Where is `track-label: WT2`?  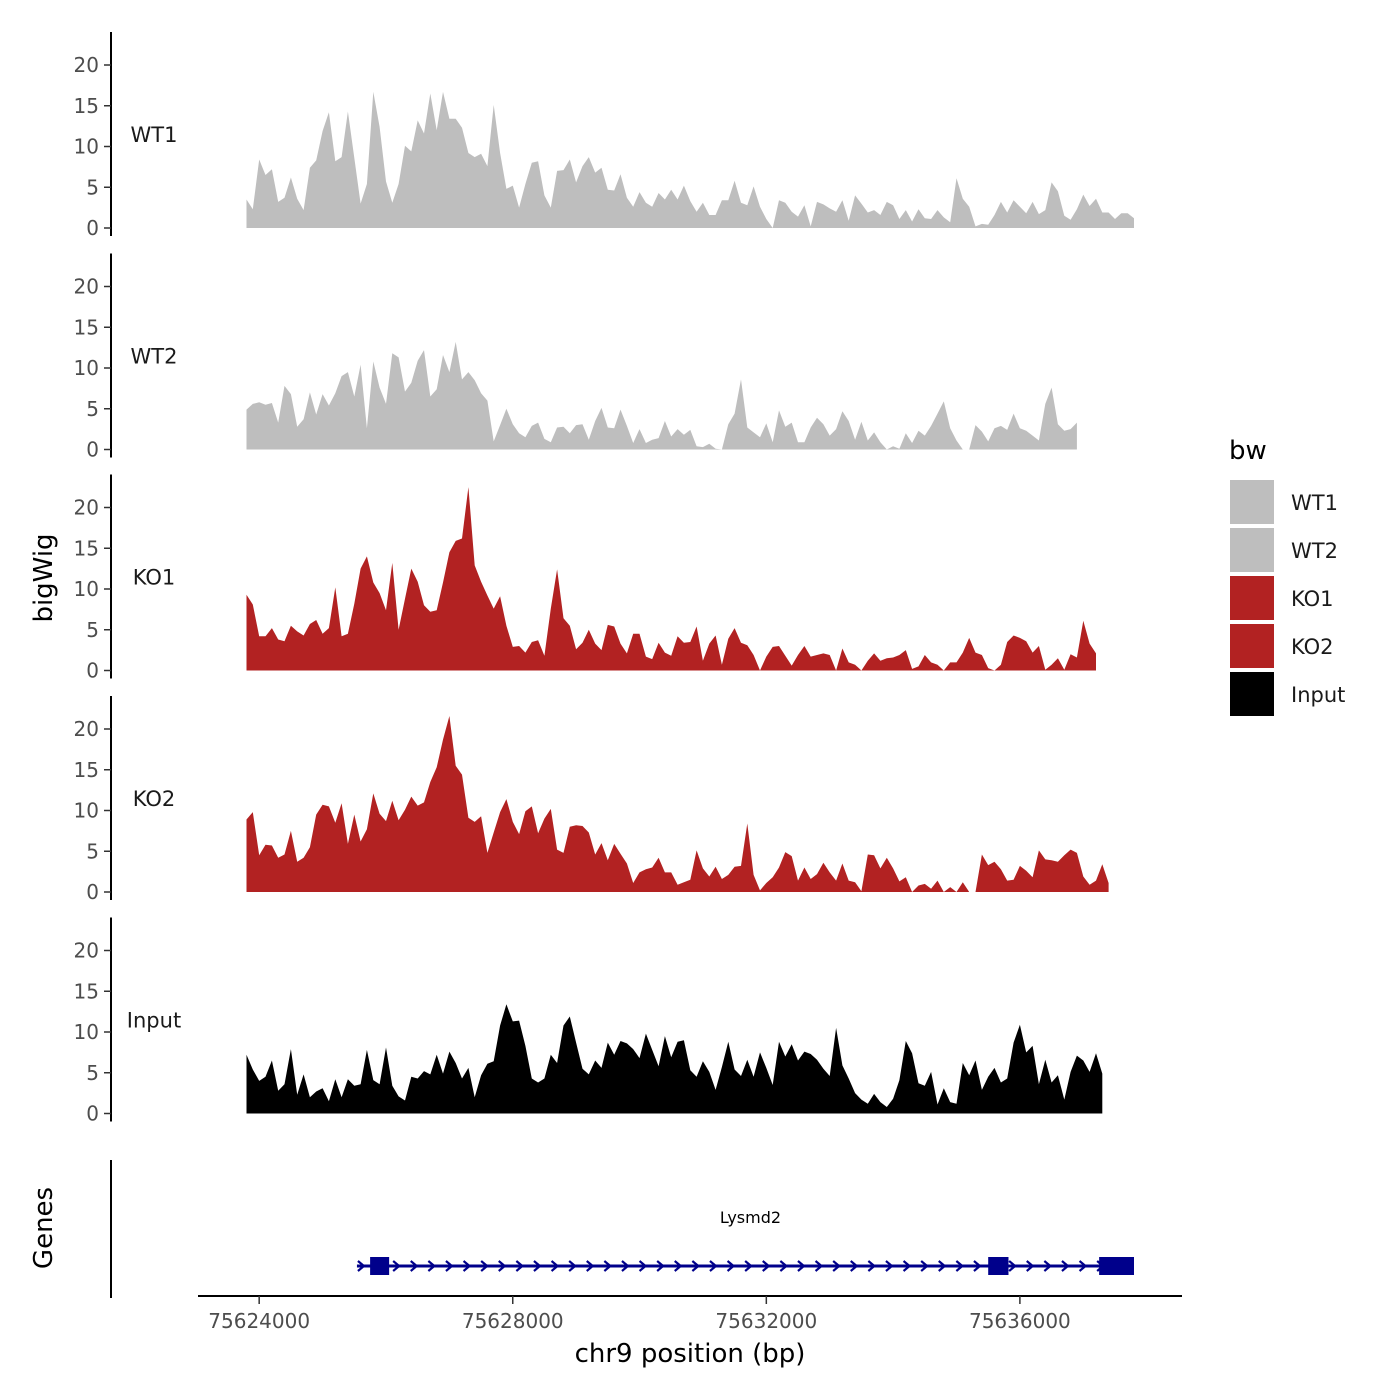 track-label: WT2 is located at coordinates (154, 357).